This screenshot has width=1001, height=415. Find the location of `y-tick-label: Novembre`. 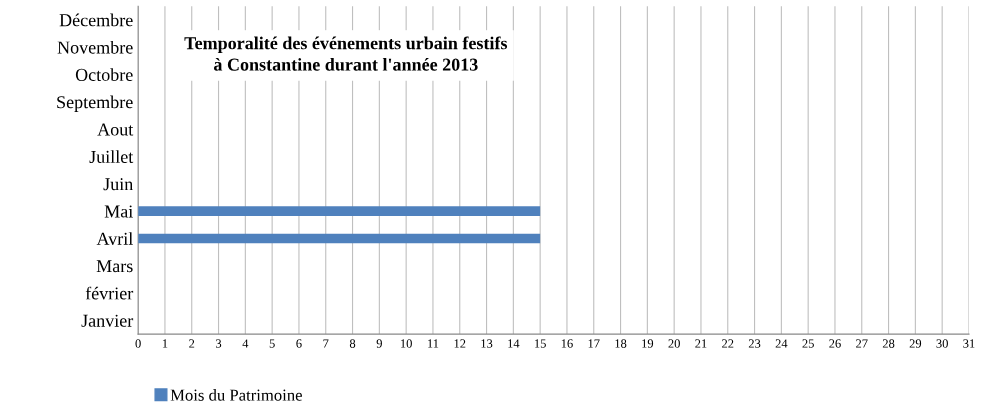

y-tick-label: Novembre is located at coordinates (95, 47).